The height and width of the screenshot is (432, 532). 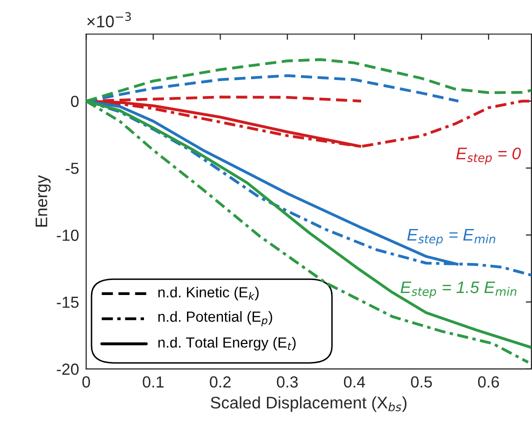 I want to click on y-tick-label: -10, so click(x=67, y=235).